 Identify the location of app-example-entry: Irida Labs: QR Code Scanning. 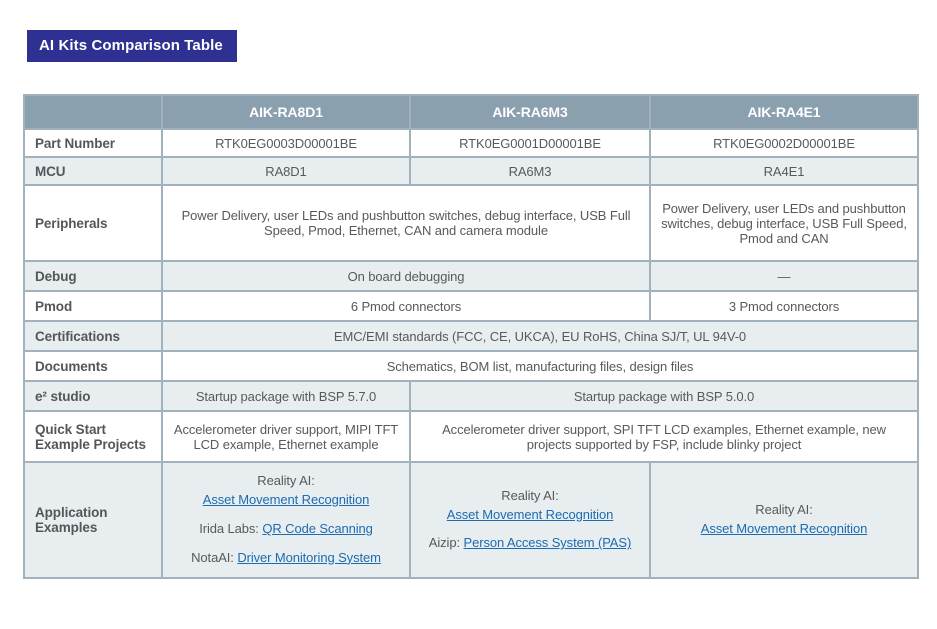
(286, 529).